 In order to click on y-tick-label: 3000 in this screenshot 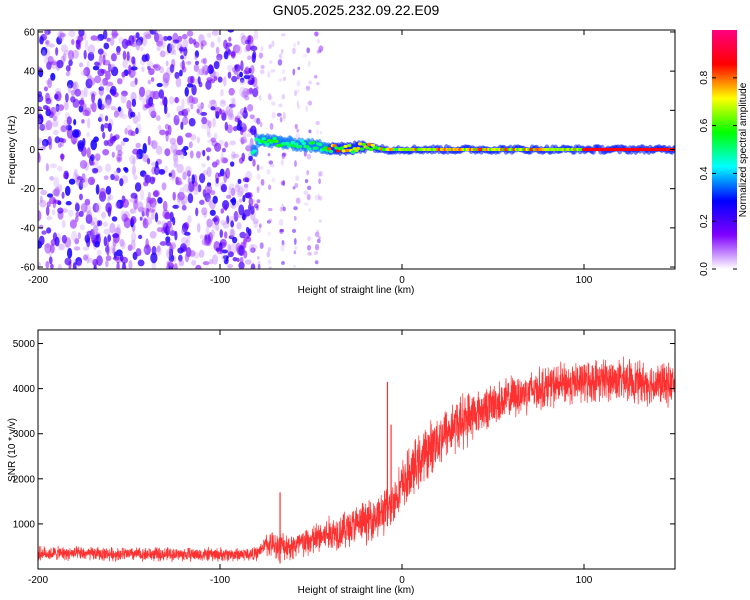, I will do `click(24, 434)`.